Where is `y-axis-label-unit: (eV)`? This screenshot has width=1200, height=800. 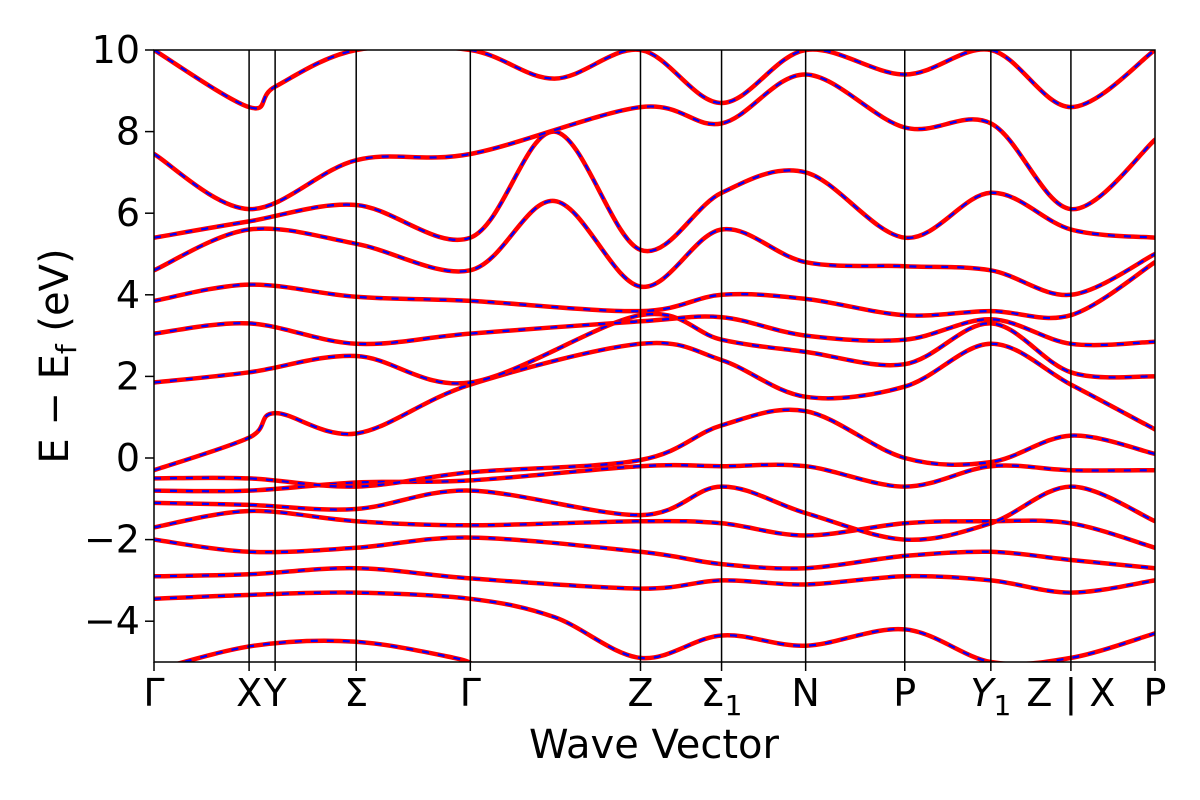 y-axis-label-unit: (eV) is located at coordinates (55, 296).